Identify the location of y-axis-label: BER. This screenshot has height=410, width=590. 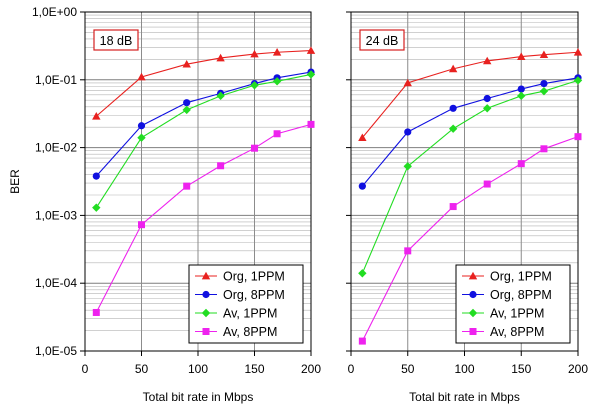
(15, 181).